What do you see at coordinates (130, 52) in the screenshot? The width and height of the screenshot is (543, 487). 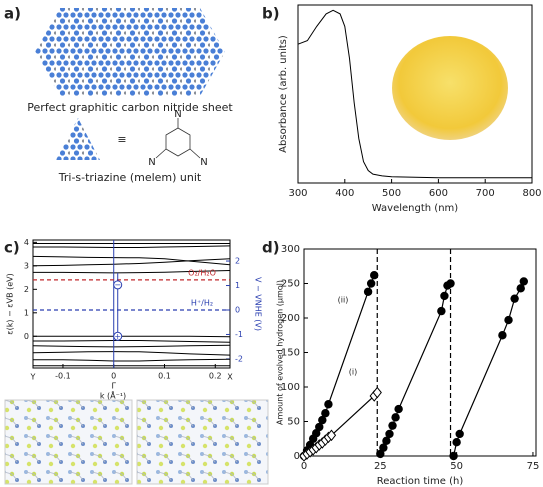 I see `sheet-structure` at bounding box center [130, 52].